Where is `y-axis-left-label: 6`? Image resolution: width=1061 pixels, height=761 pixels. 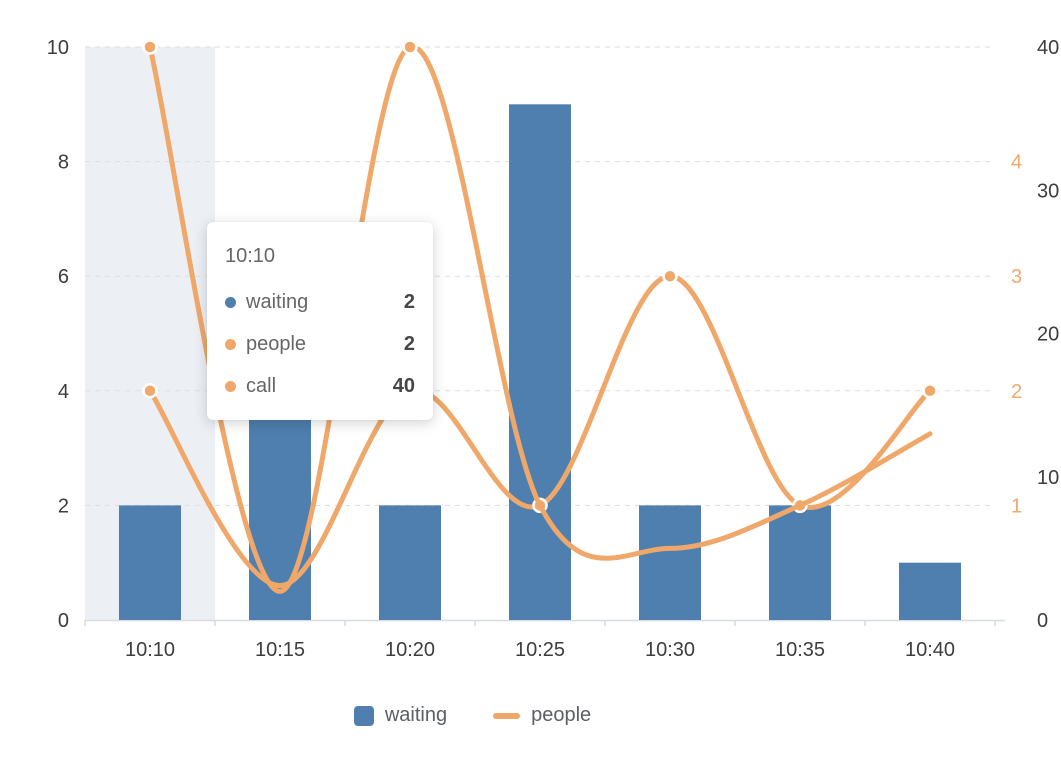 y-axis-left-label: 6 is located at coordinates (63, 277).